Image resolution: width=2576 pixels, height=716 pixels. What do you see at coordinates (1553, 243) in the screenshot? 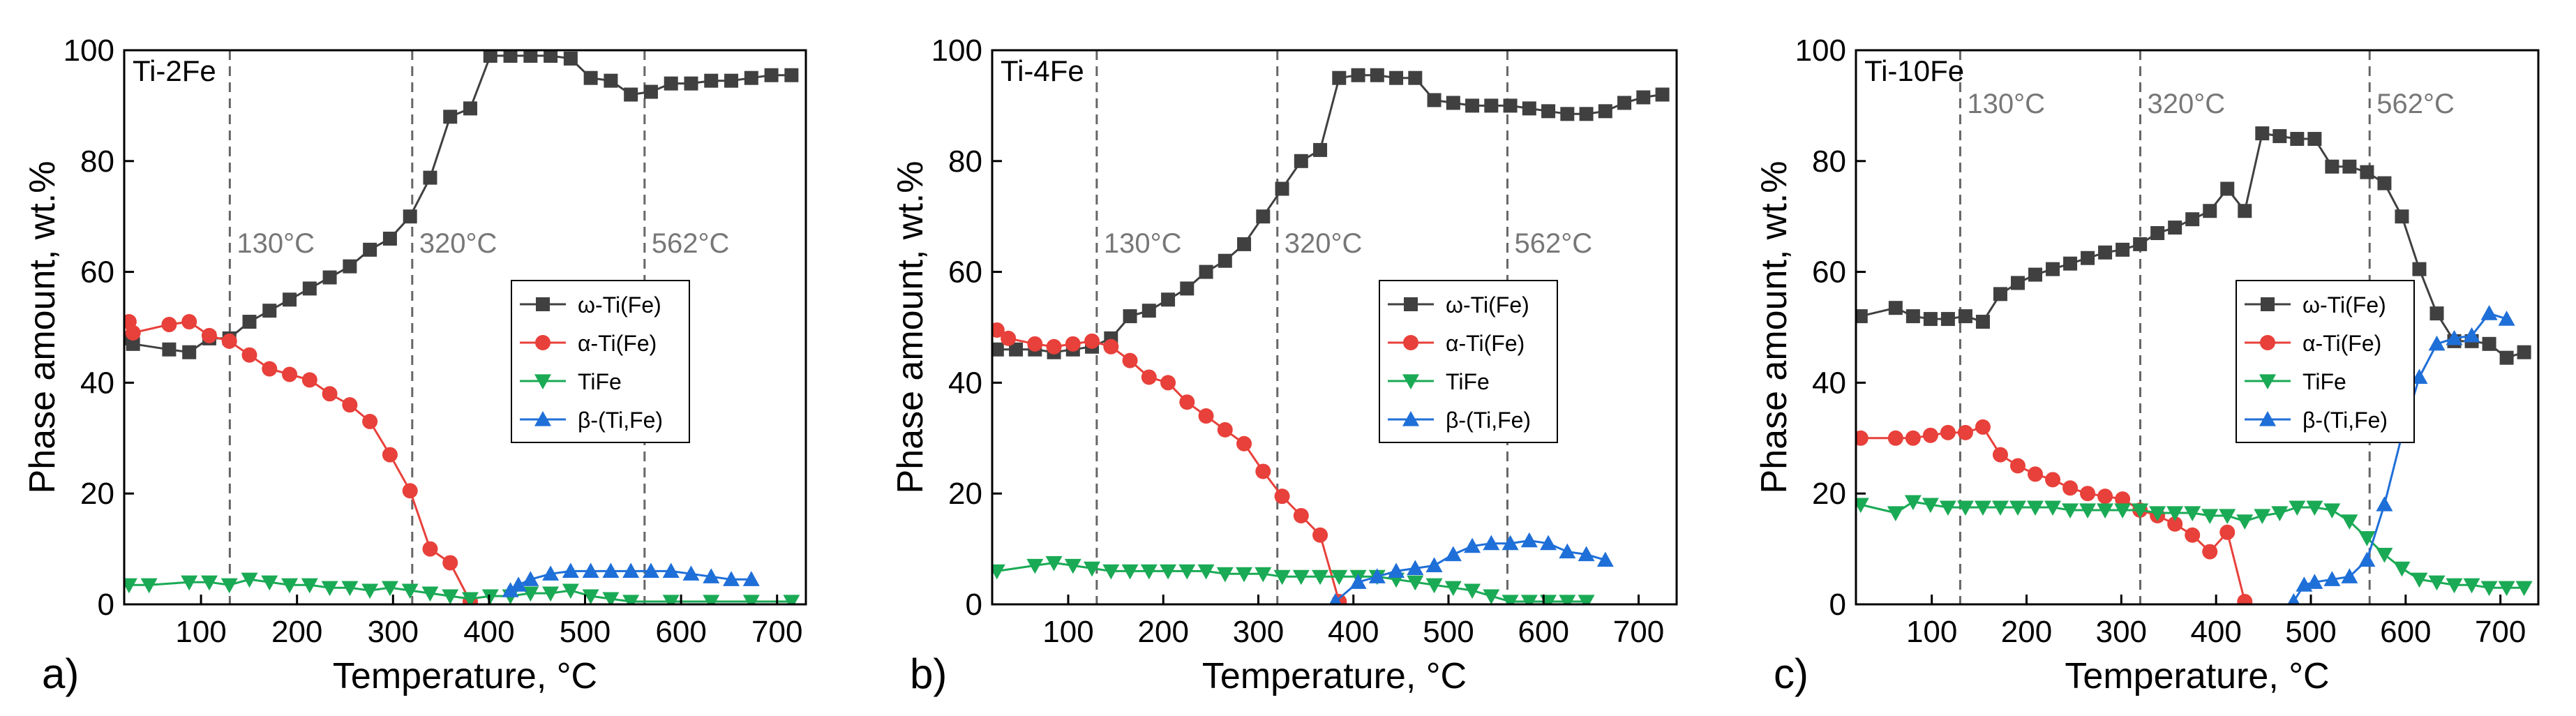
I see `vline-label-562: 562°C` at bounding box center [1553, 243].